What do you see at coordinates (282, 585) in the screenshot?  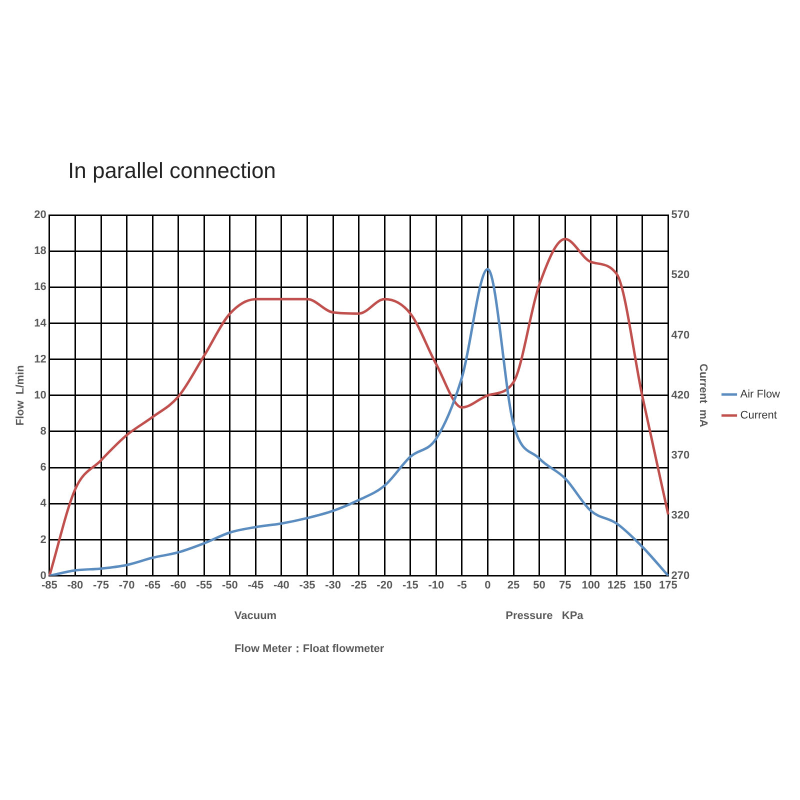 I see `x-tick-label: -40` at bounding box center [282, 585].